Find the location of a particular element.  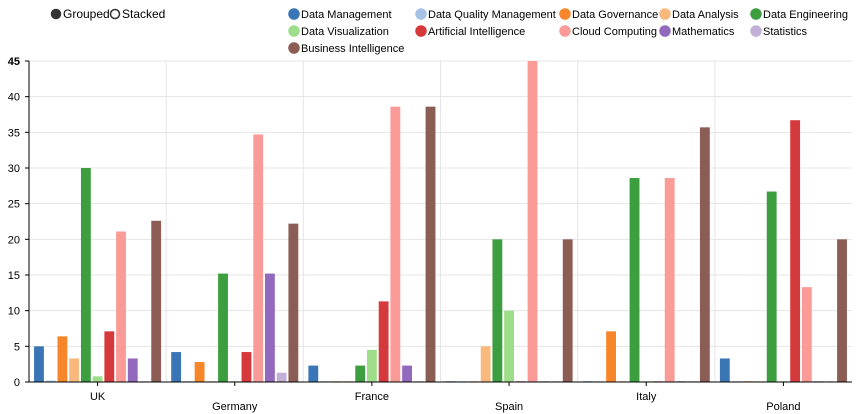

bar-data-governance-germany is located at coordinates (199, 372).